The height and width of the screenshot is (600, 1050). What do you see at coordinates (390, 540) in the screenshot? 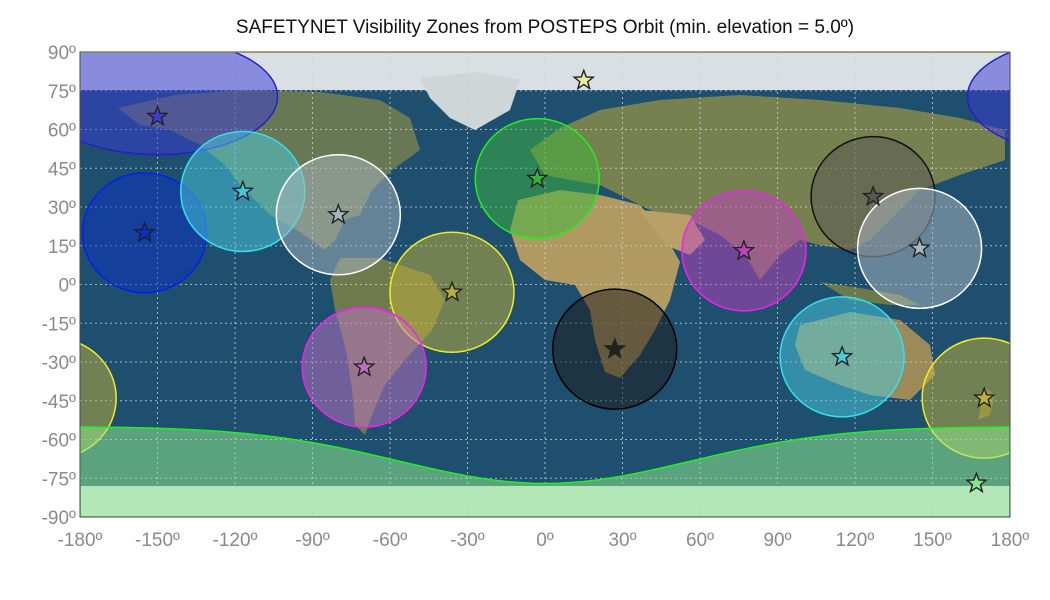
I see `x-tick-label: -60º` at bounding box center [390, 540].